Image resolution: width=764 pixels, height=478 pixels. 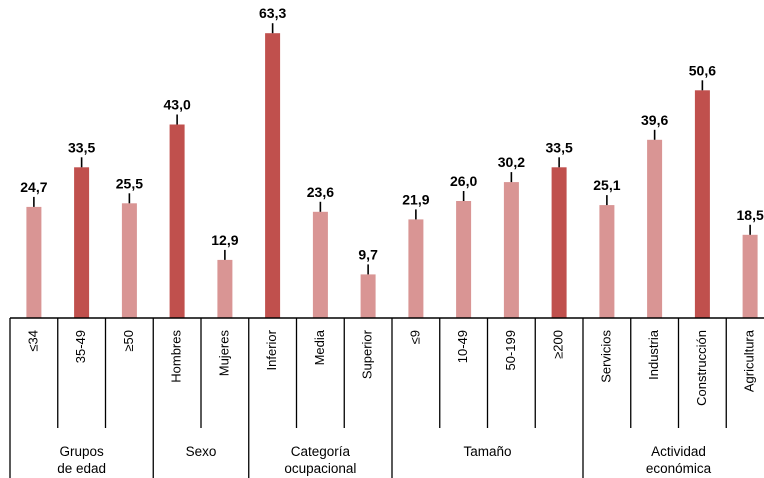 I want to click on value-label-8: 21,9, so click(x=415, y=199).